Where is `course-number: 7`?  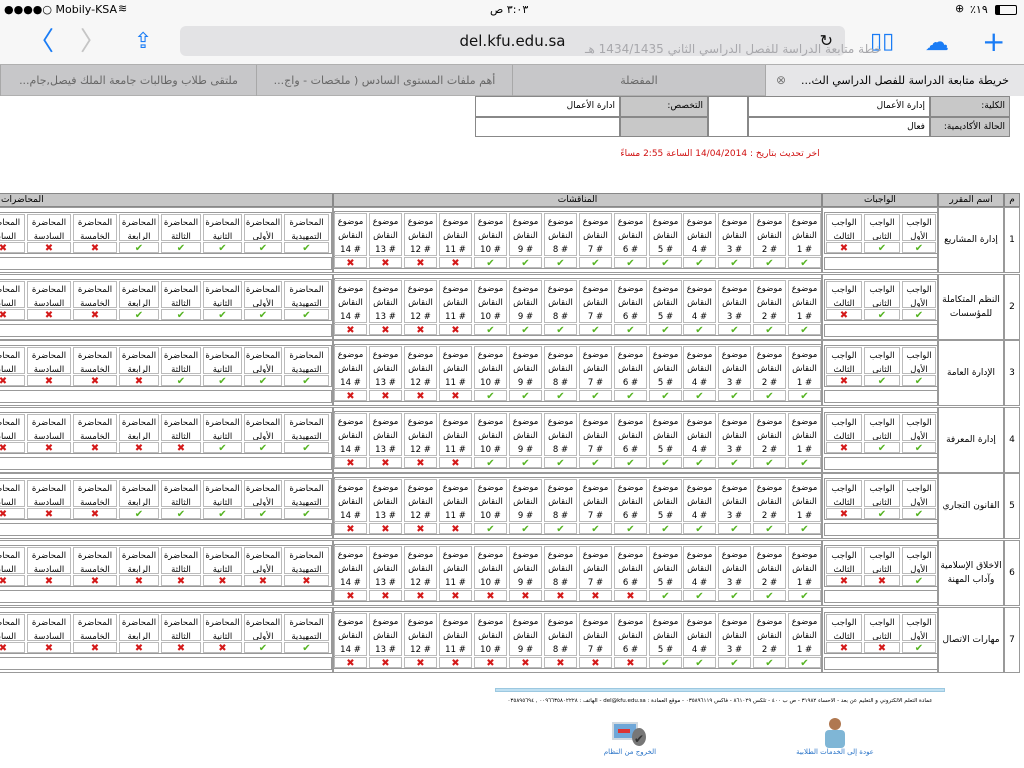
course-number: 7 is located at coordinates (1012, 640).